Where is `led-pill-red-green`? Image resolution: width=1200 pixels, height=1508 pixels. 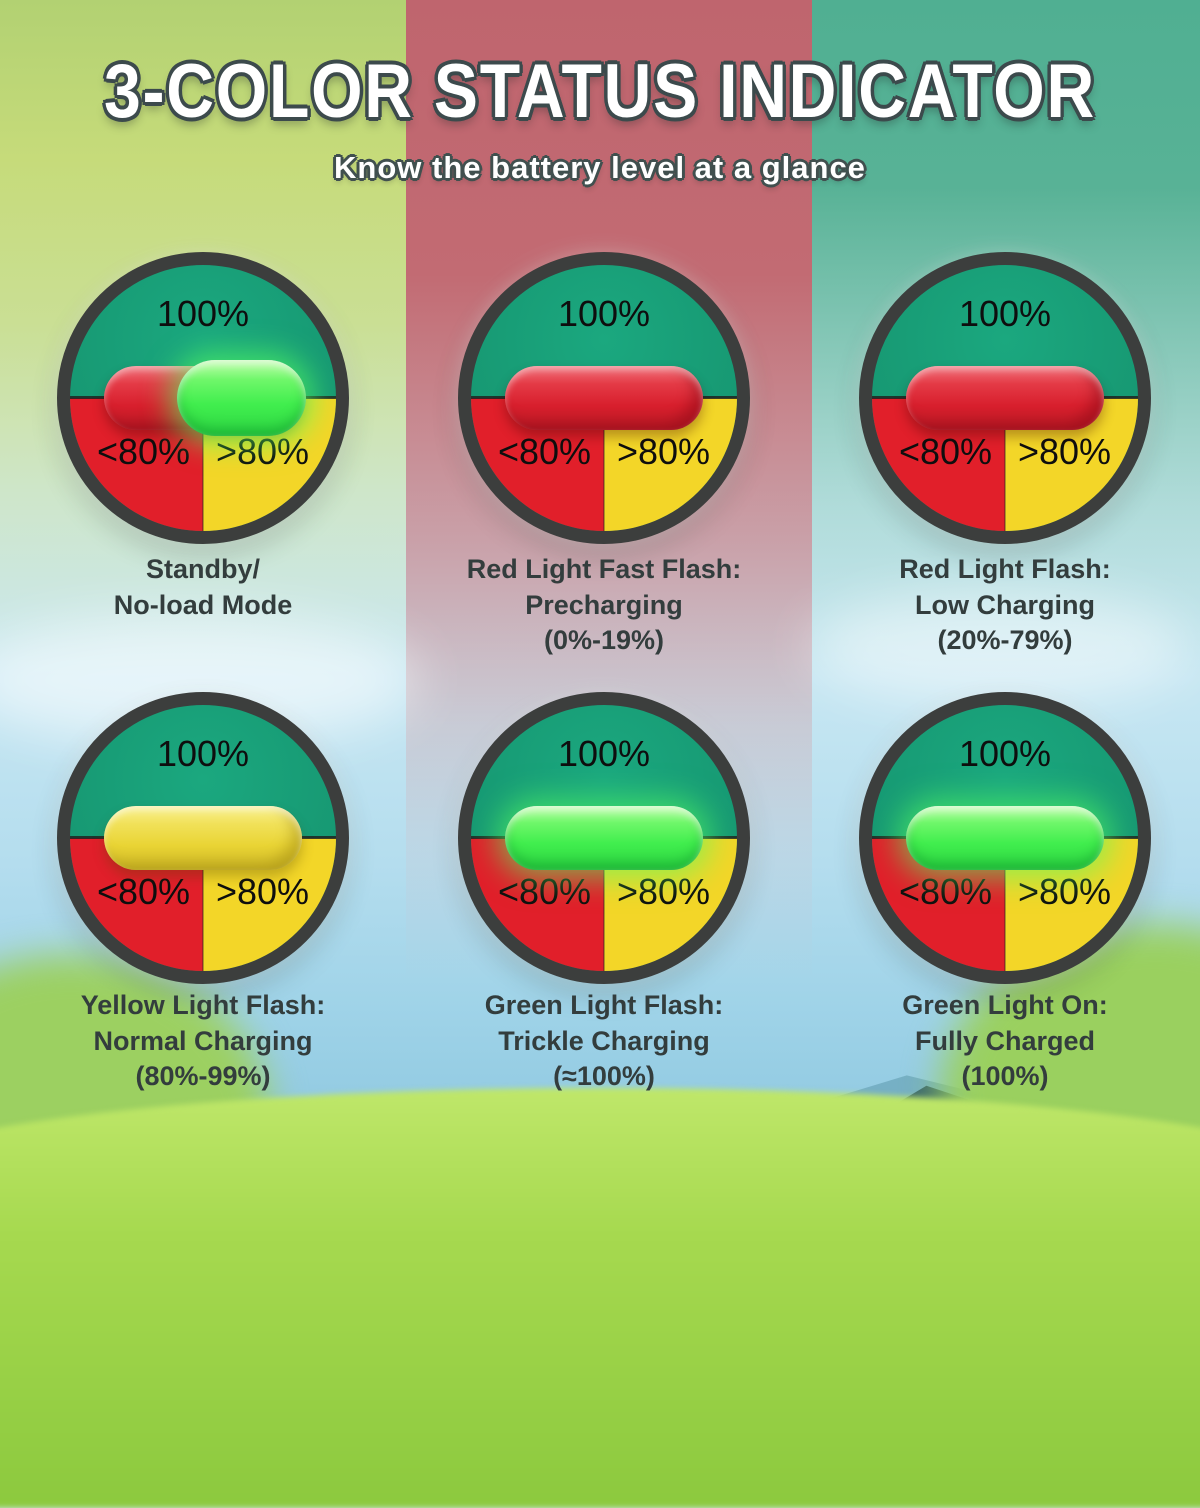
led-pill-red-green is located at coordinates (205, 398).